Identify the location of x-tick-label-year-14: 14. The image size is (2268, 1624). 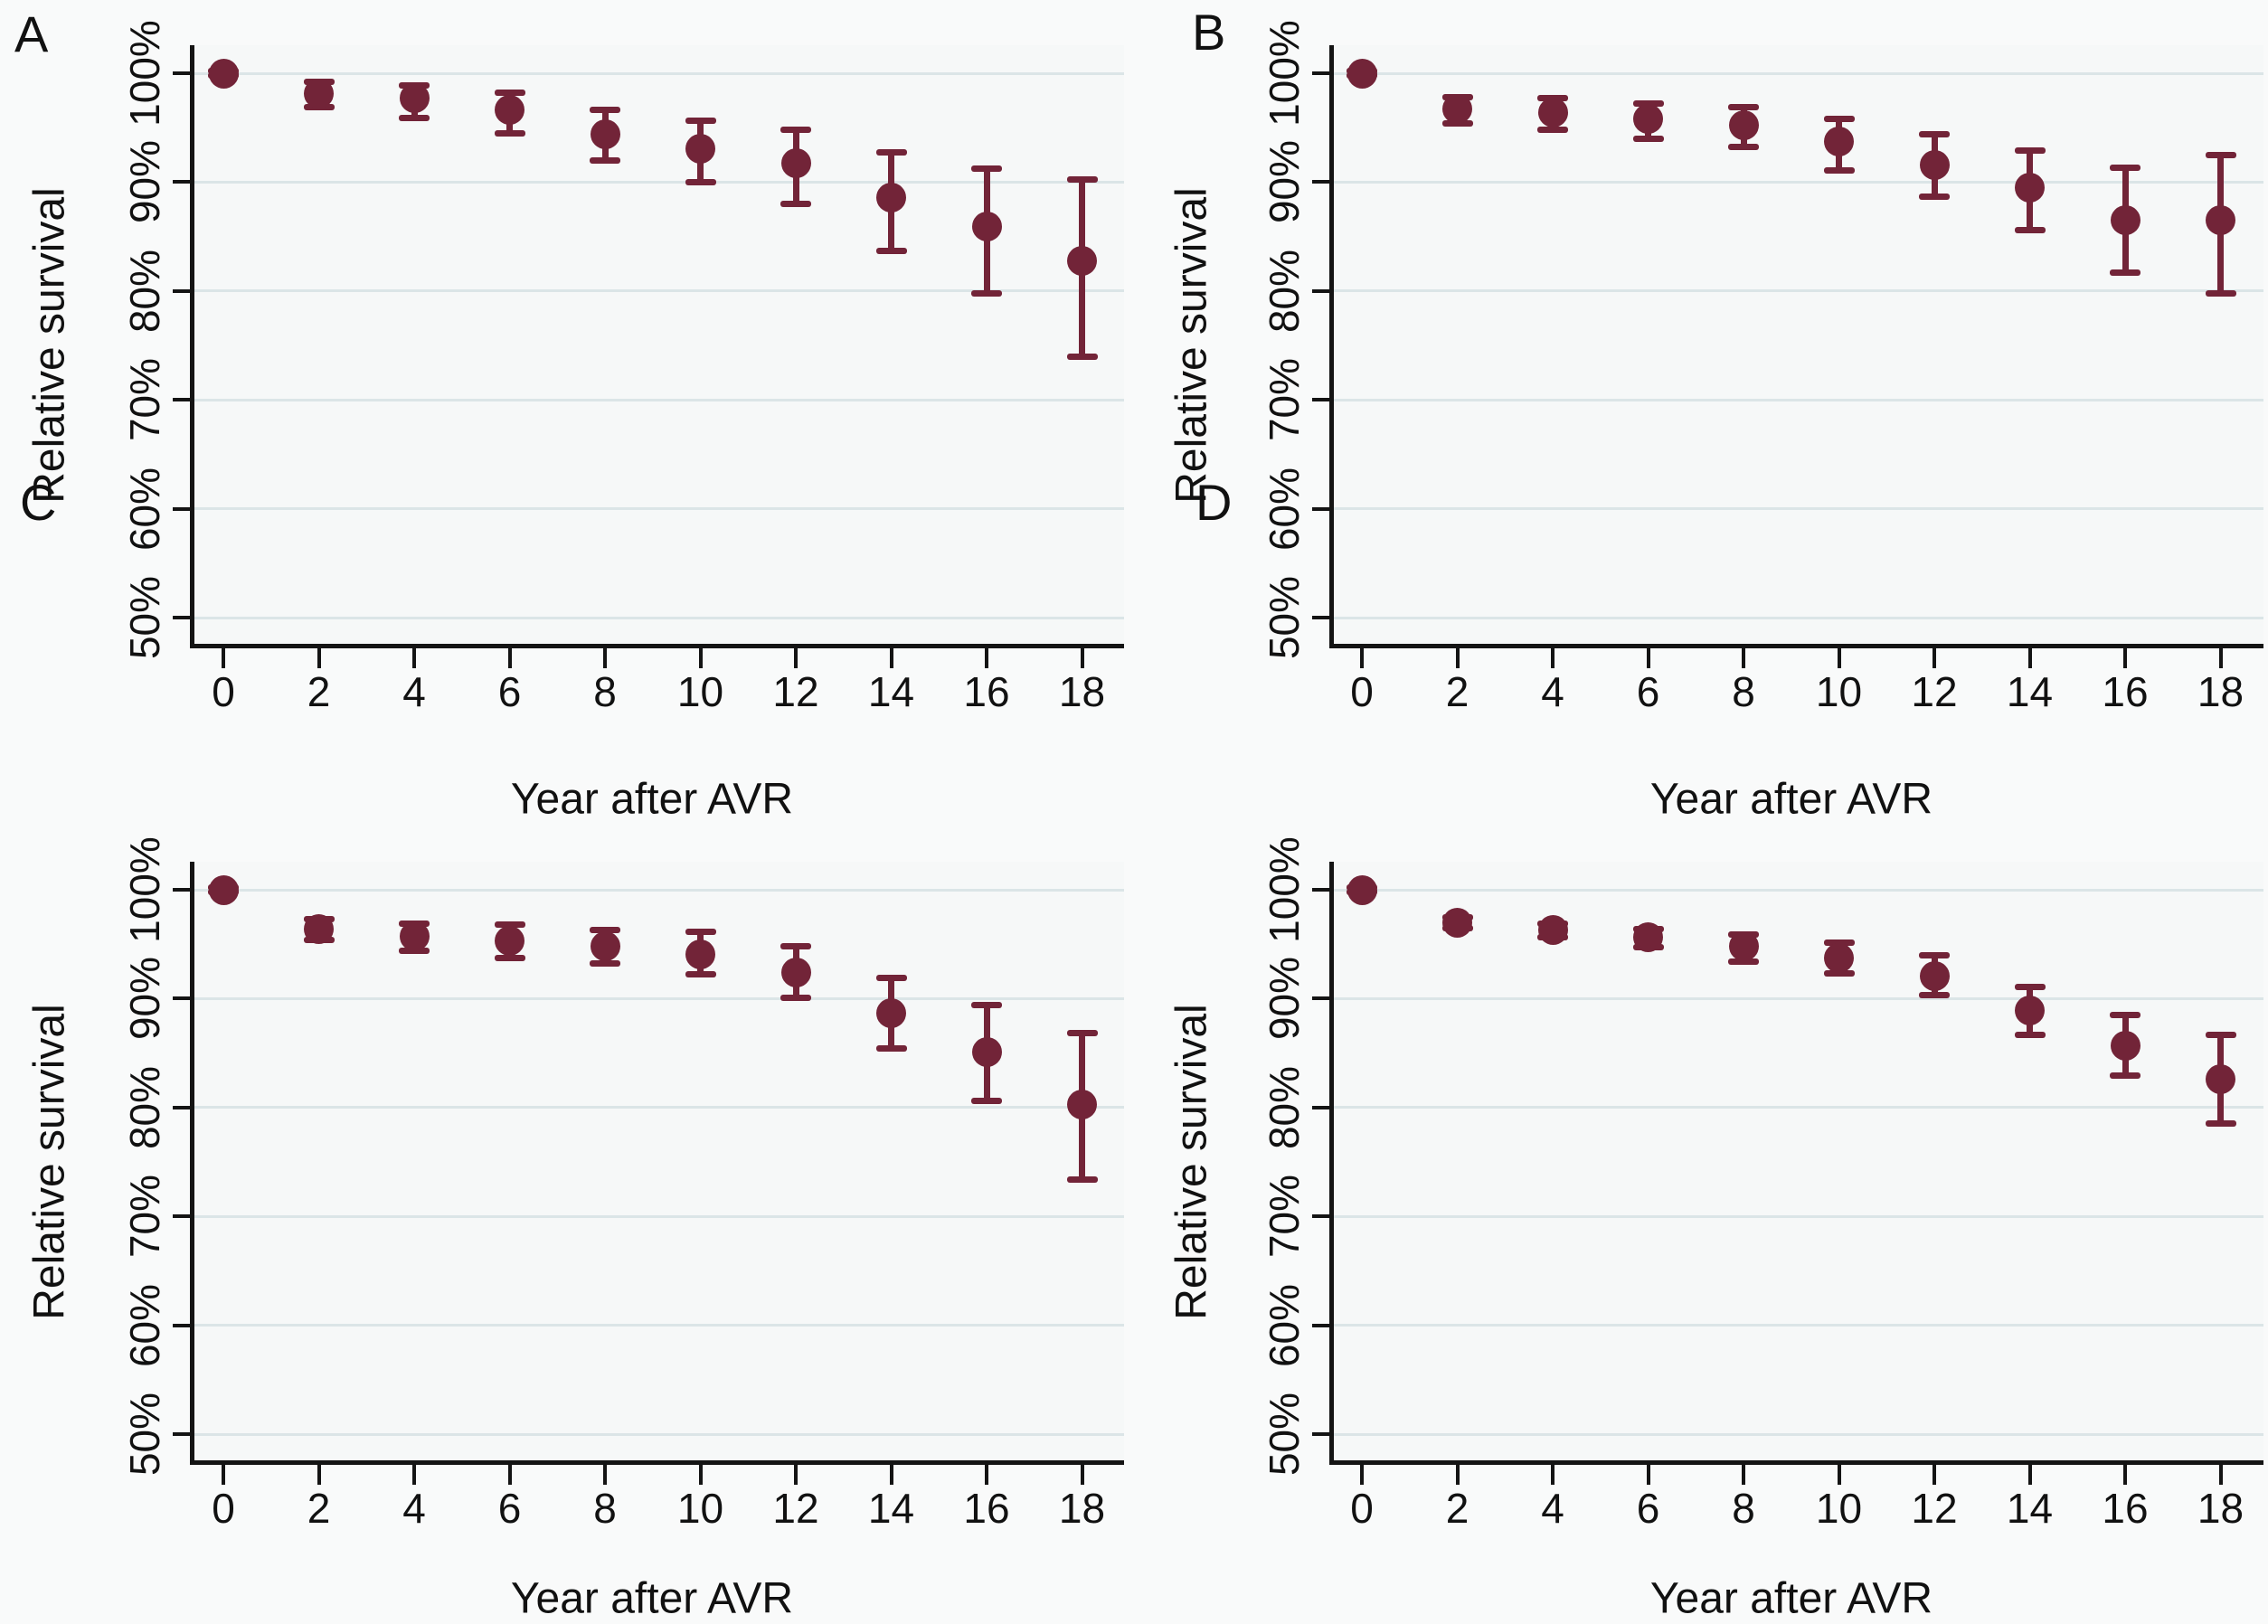
(891, 692).